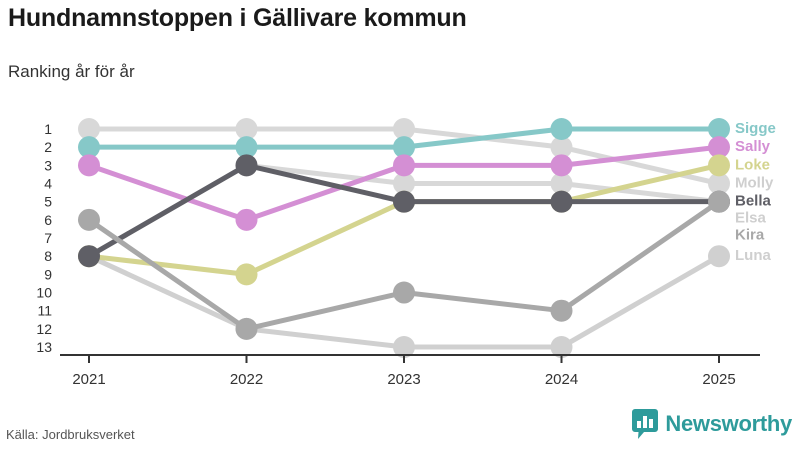 The height and width of the screenshot is (450, 800). What do you see at coordinates (44, 329) in the screenshot?
I see `y-axis-tick-label: 12` at bounding box center [44, 329].